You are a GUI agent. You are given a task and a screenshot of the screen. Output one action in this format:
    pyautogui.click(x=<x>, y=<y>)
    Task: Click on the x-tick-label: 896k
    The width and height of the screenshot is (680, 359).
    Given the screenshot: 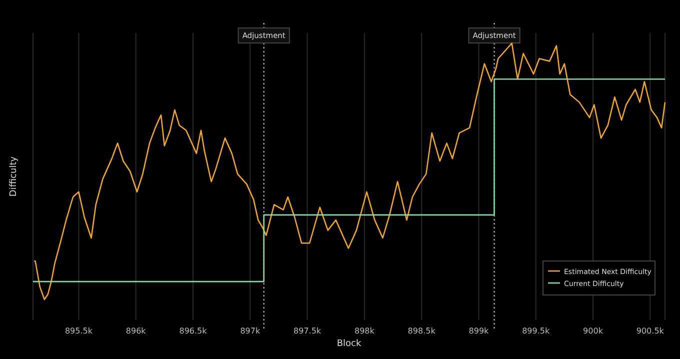 What is the action you would take?
    pyautogui.click(x=136, y=331)
    